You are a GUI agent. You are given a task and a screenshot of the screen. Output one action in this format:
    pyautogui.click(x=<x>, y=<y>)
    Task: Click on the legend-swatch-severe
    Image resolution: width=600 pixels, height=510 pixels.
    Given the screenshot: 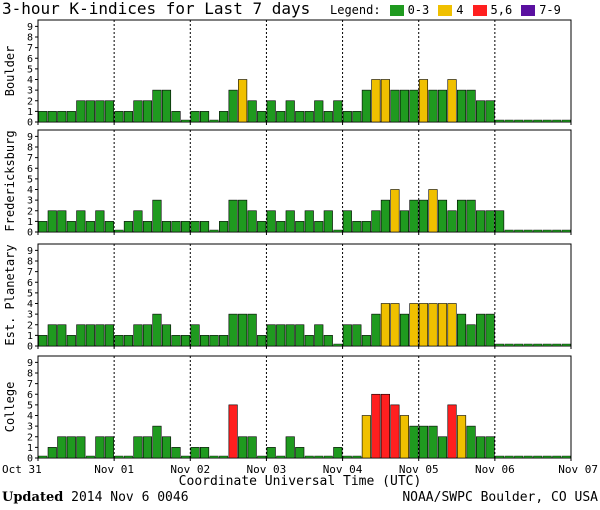 What is the action you would take?
    pyautogui.click(x=528, y=10)
    